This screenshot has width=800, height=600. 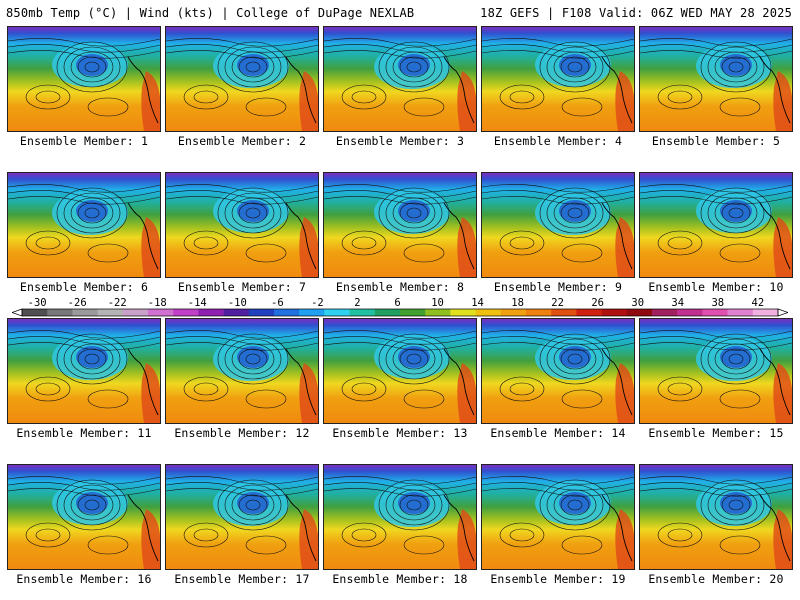 I want to click on colorbar-tick-label: -6, so click(x=277, y=303).